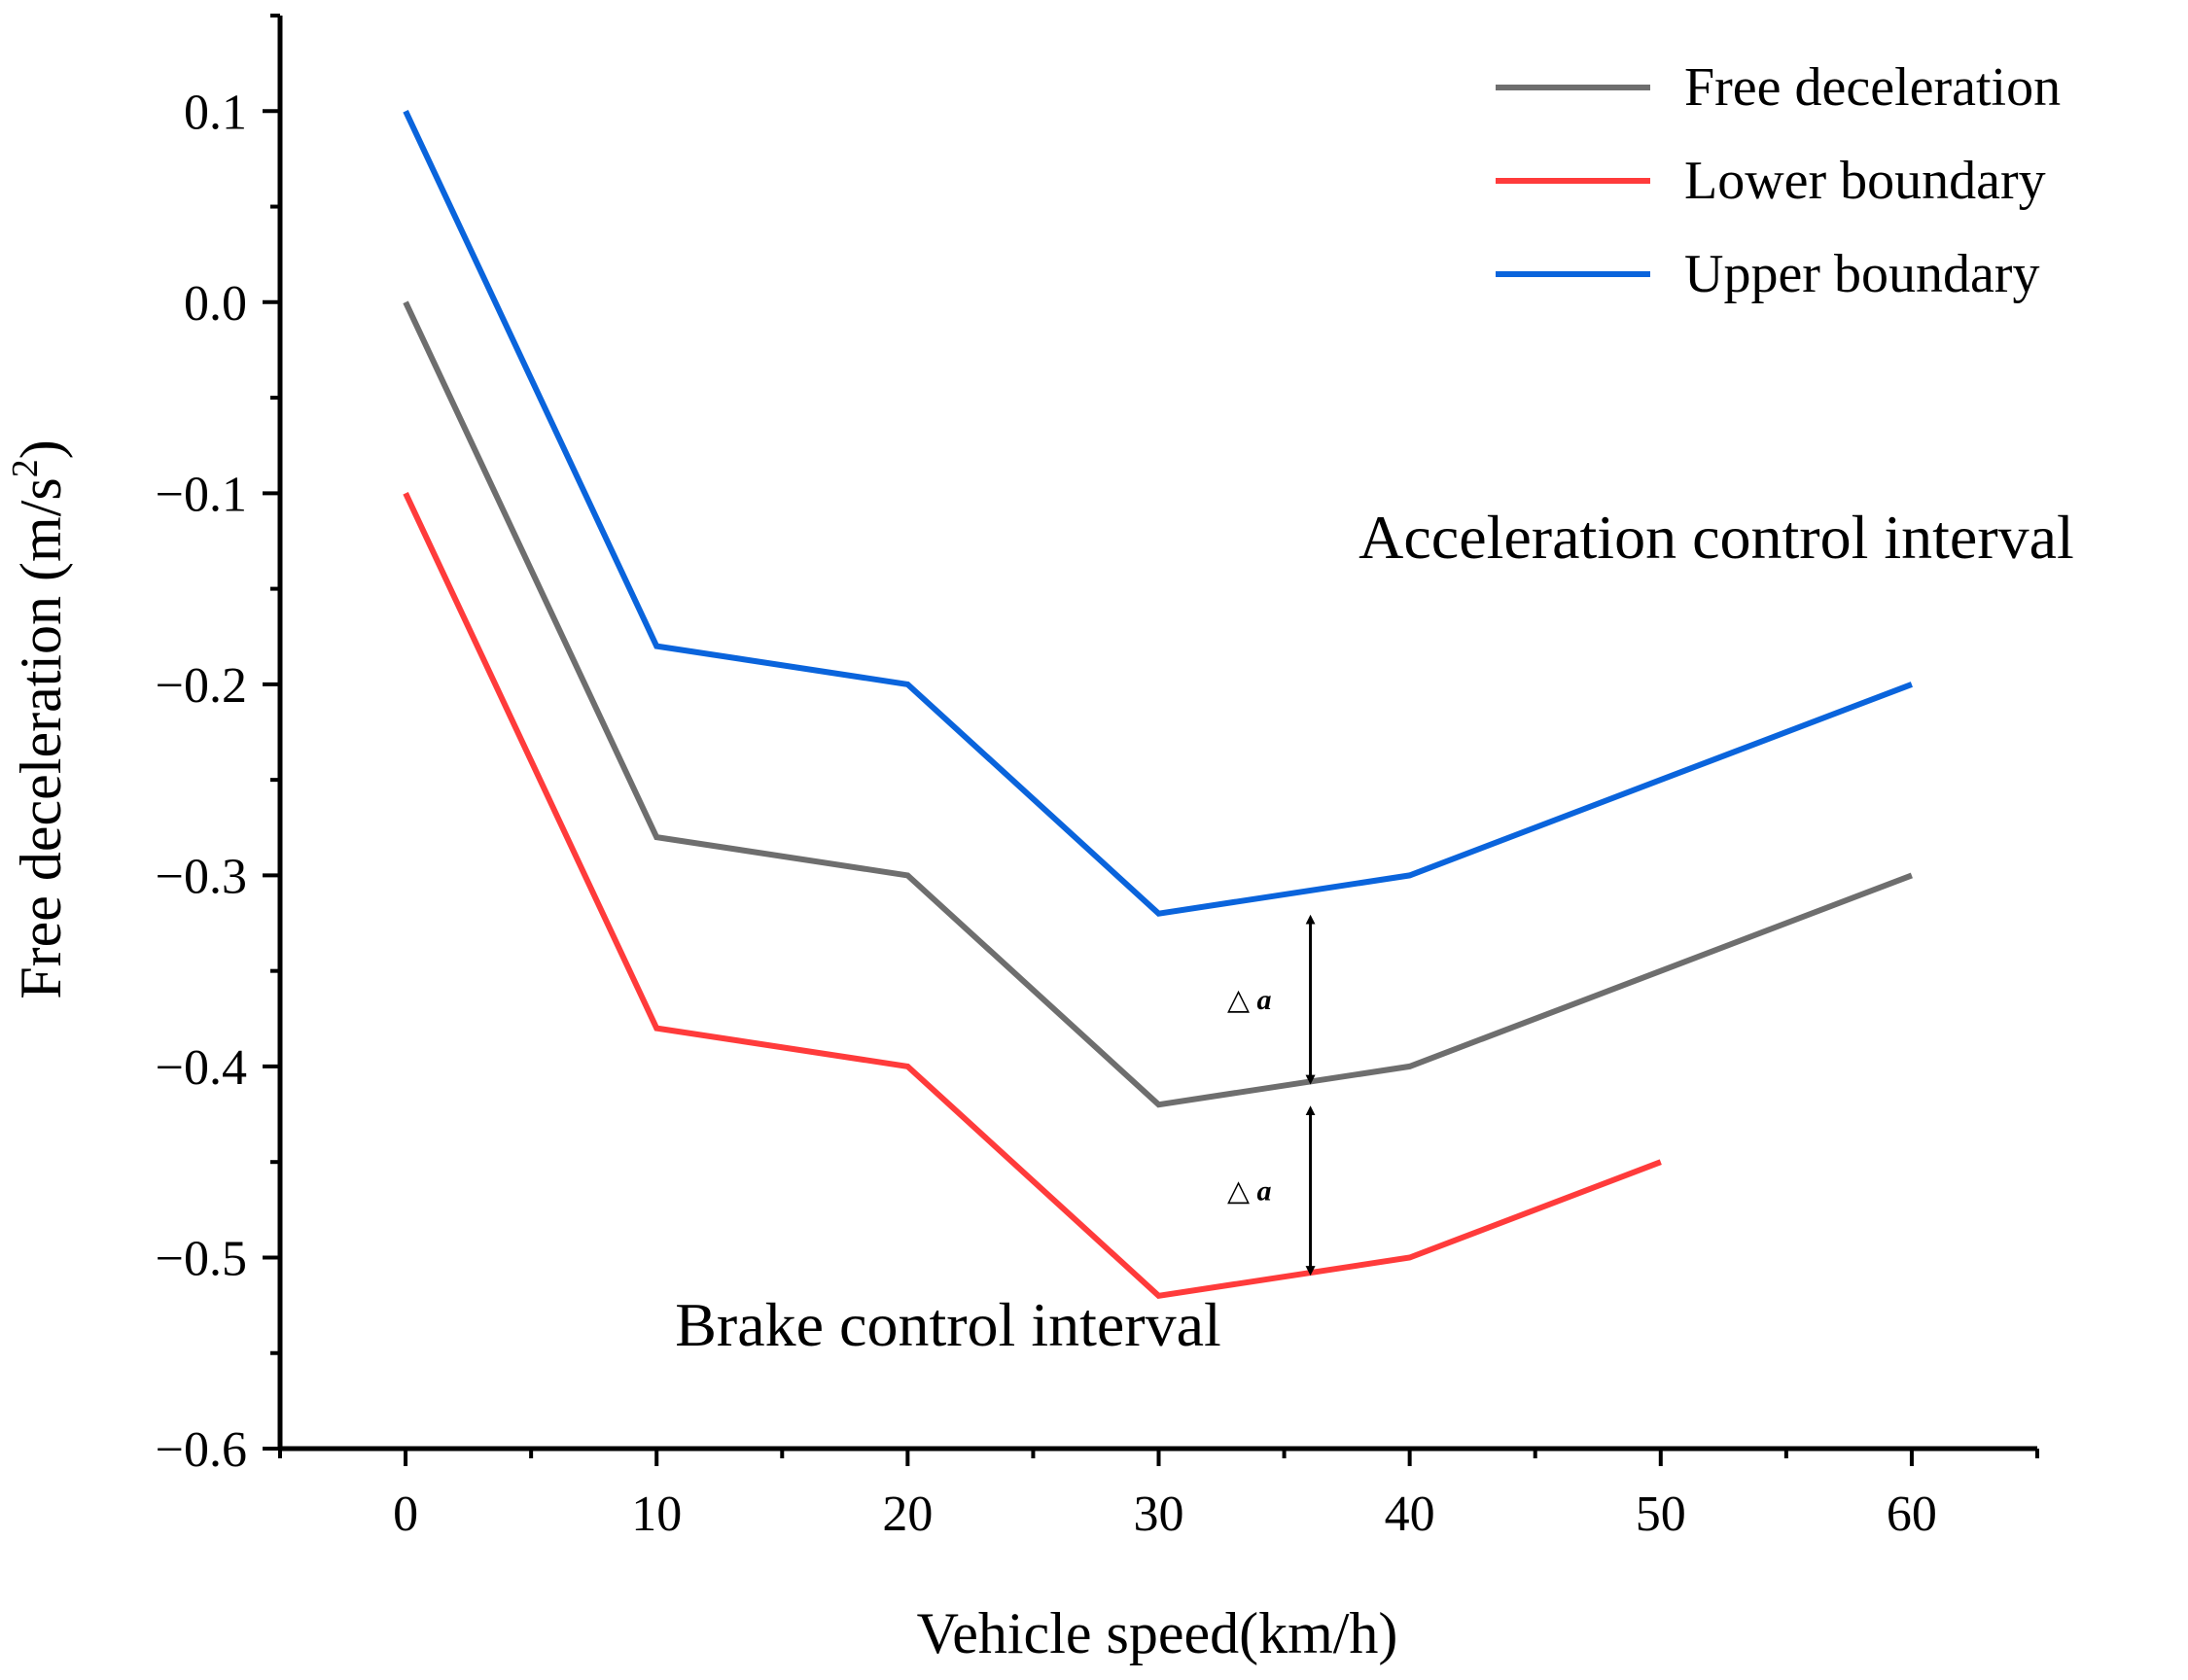  Describe the element at coordinates (26, 468) in the screenshot. I see `y-axis-title-superscript: 2` at that location.